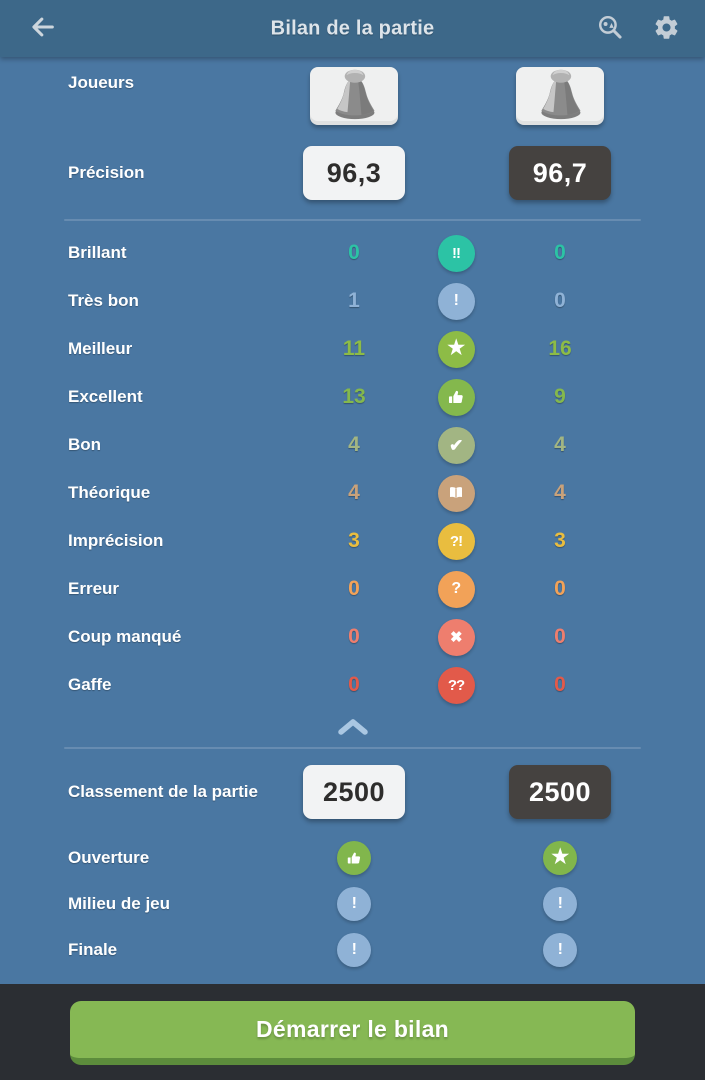 This screenshot has height=1080, width=705. I want to click on white-precision-value: 96,3, so click(354, 173).